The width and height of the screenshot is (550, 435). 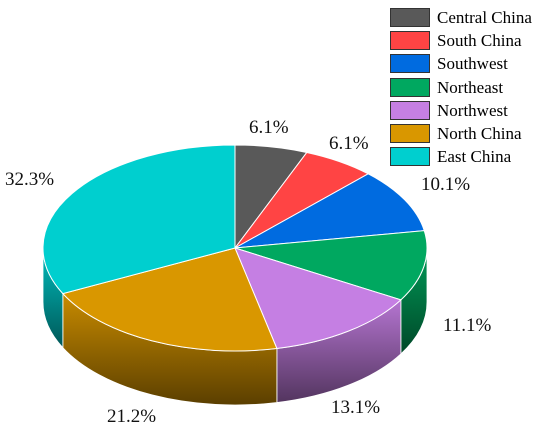 I want to click on legend-item-east-china: East China, so click(x=465, y=156).